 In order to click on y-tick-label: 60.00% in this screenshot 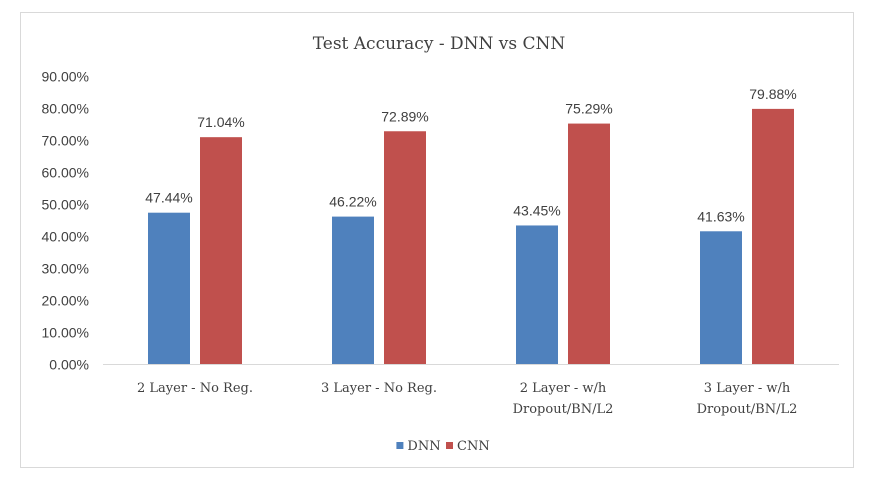, I will do `click(65, 173)`.